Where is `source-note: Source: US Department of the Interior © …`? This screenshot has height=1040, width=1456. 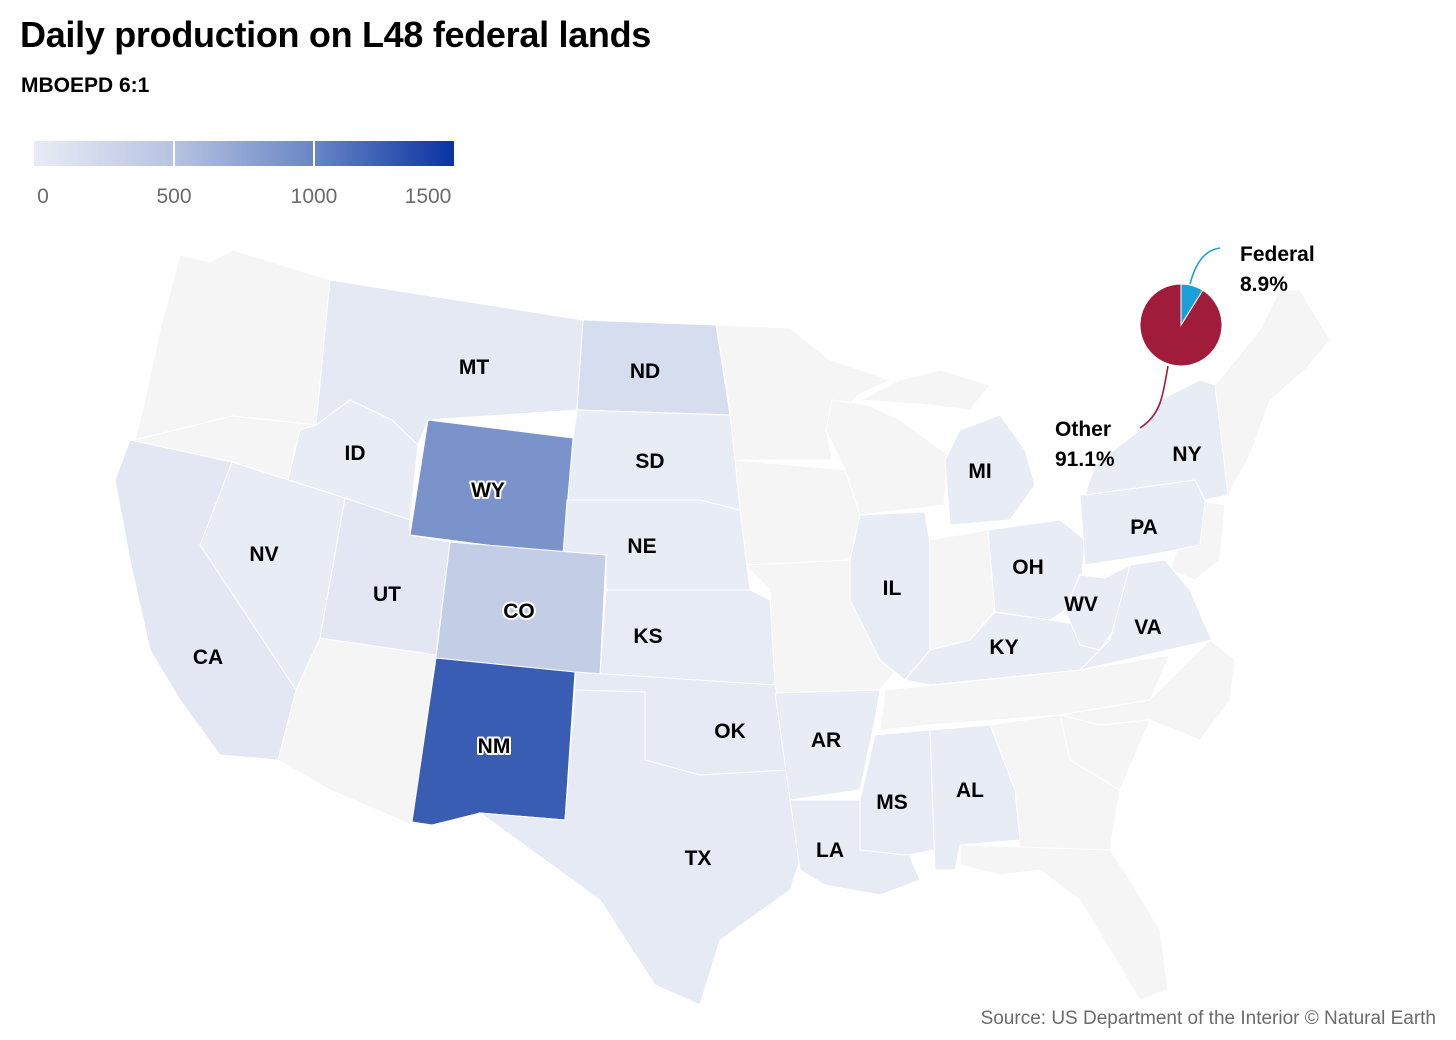
source-note: Source: US Department of the Interior © … is located at coordinates (1208, 1018).